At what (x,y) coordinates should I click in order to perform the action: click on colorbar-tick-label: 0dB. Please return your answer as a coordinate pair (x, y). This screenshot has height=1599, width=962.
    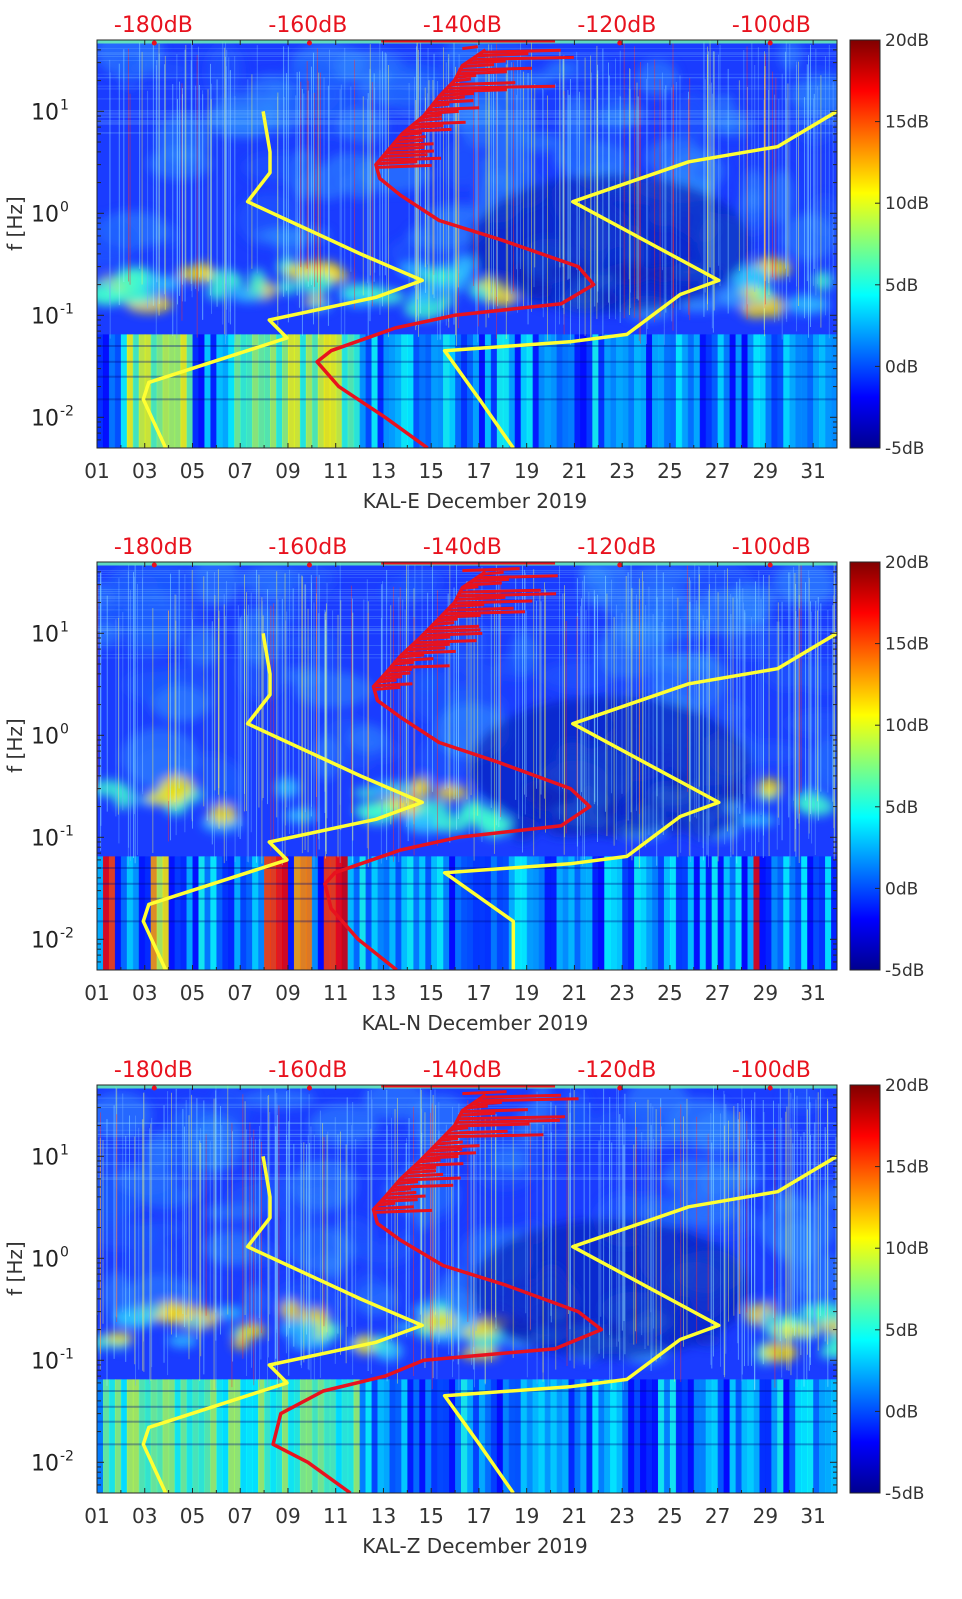
    Looking at the image, I should click on (901, 1412).